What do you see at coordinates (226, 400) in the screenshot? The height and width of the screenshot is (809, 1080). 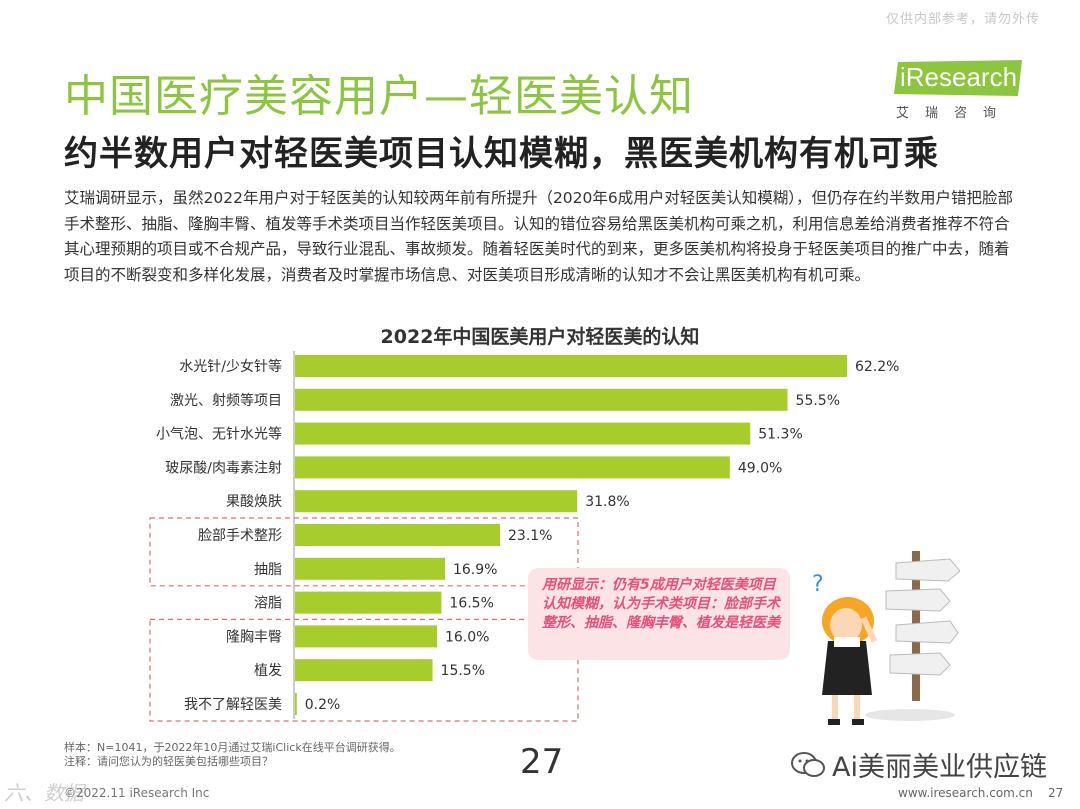 I see `category-label: 激光、射频等项目` at bounding box center [226, 400].